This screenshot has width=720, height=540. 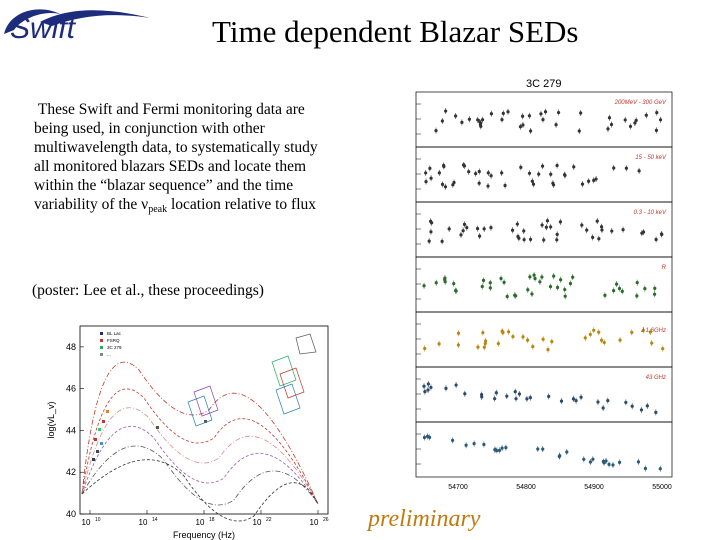 I want to click on sed-xtick-exponent: 18, so click(x=212, y=520).